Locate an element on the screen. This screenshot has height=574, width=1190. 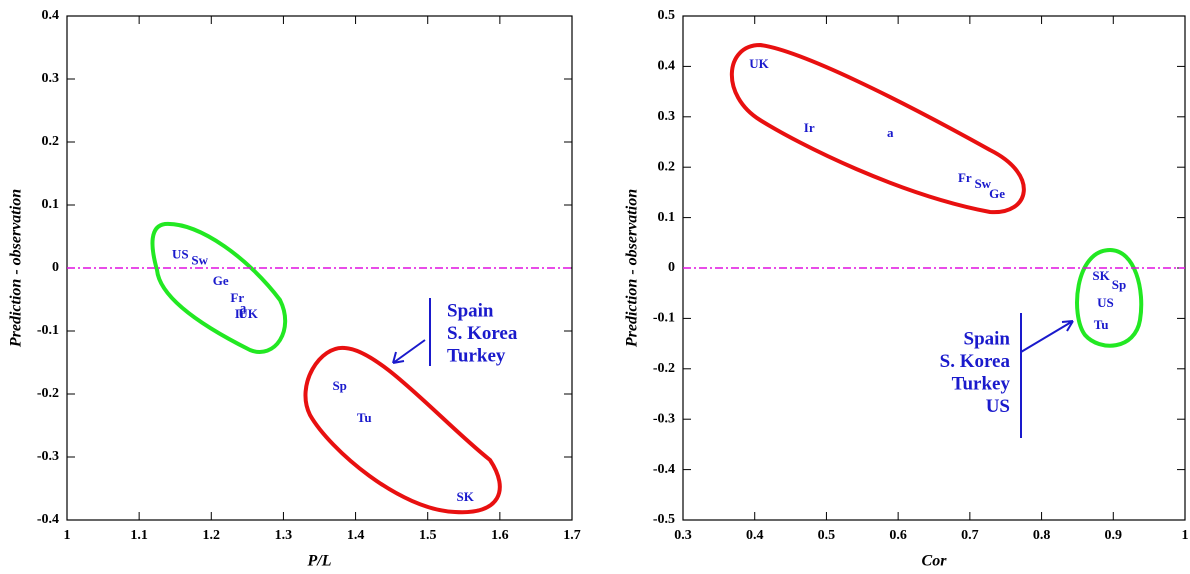
x-axis-title: Cor is located at coordinates (935, 561).